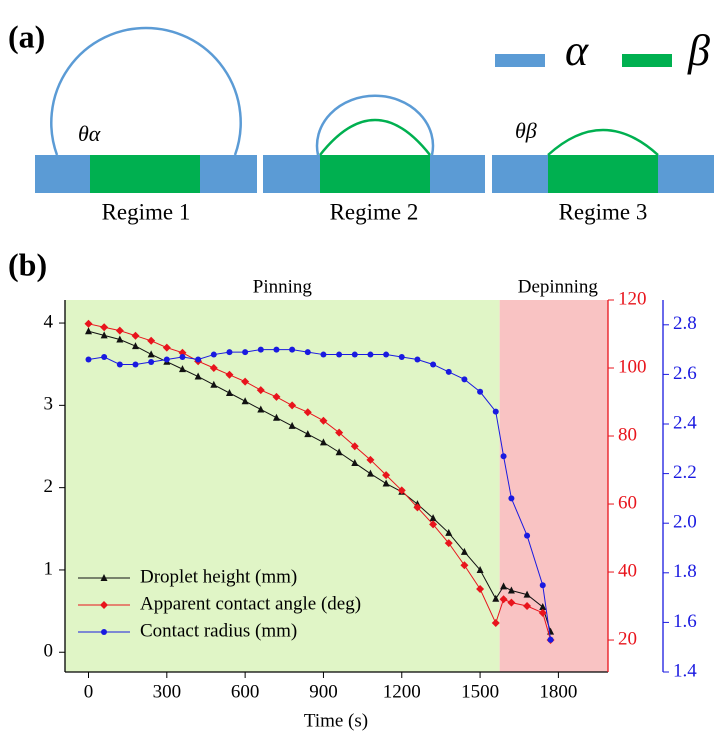  Describe the element at coordinates (218, 630) in the screenshot. I see `legend-label: Contact radius (mm)` at that location.